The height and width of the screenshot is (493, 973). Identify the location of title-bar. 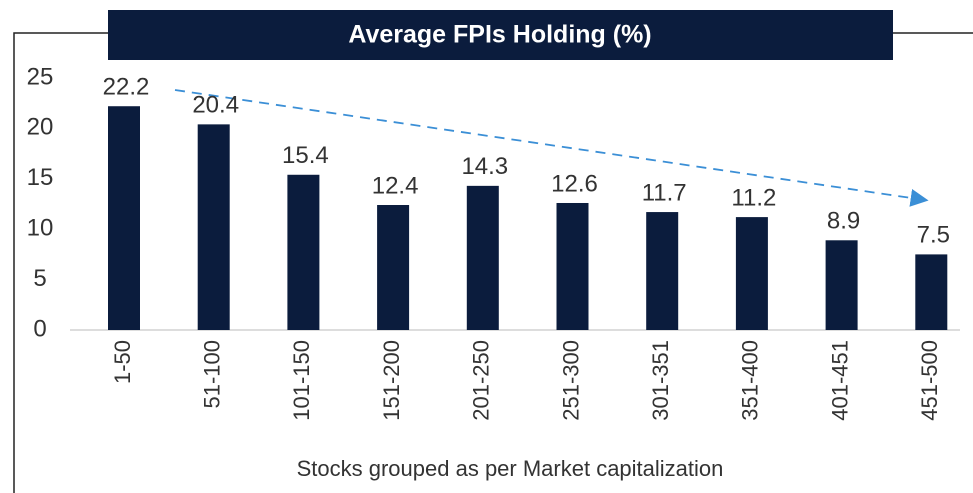
(500, 35).